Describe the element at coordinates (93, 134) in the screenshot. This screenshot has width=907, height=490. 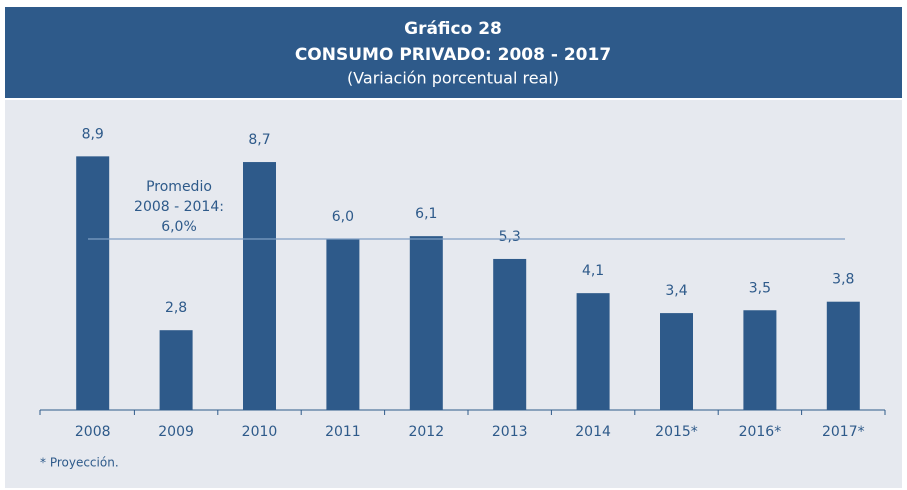
I see `data-label: 8,9` at that location.